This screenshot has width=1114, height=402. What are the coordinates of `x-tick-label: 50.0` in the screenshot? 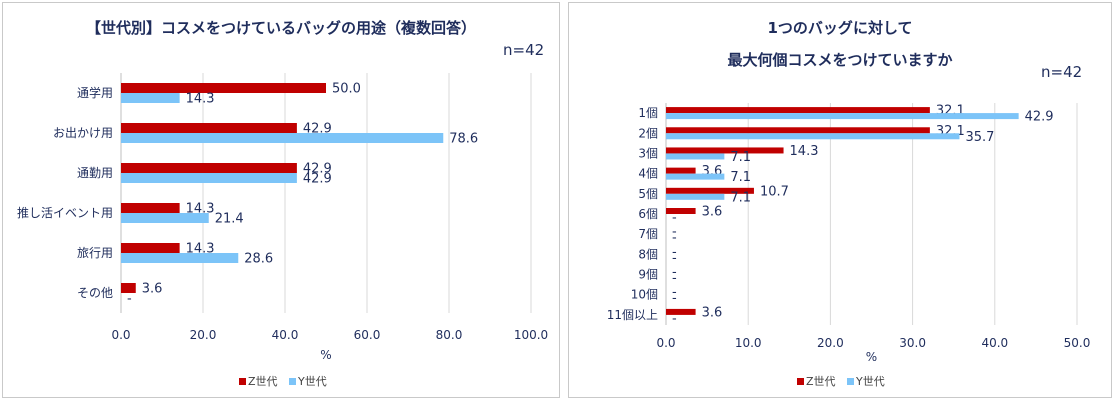 It's located at (1077, 343).